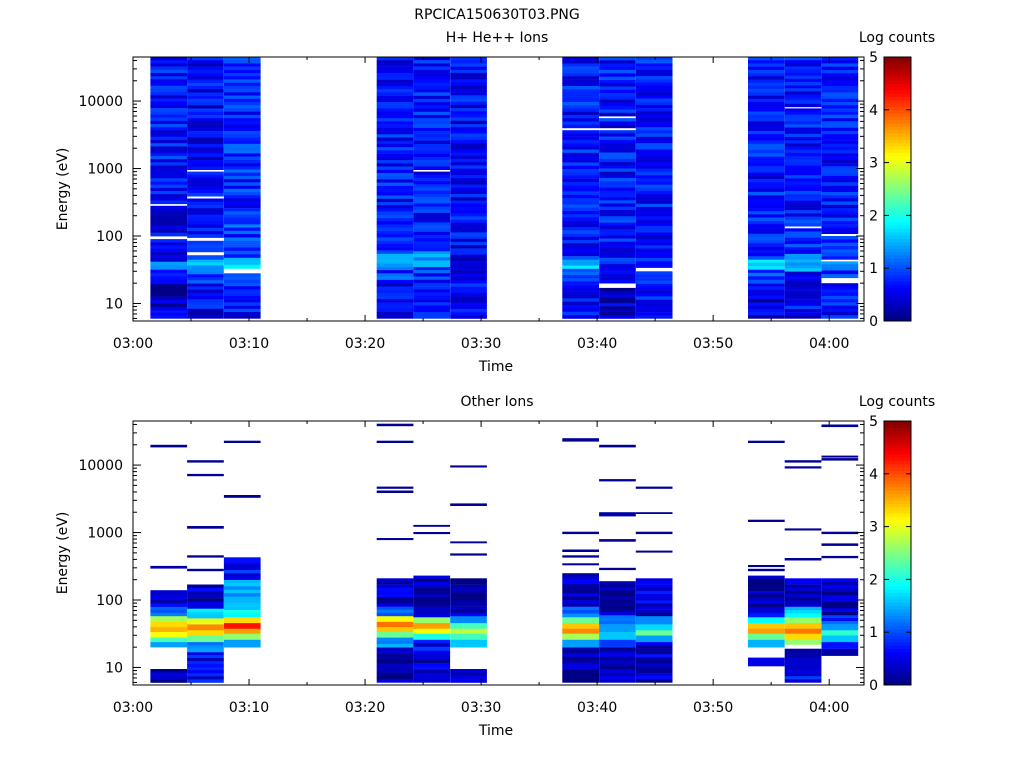  What do you see at coordinates (873, 58) in the screenshot?
I see `colorbar-tick-label: 5` at bounding box center [873, 58].